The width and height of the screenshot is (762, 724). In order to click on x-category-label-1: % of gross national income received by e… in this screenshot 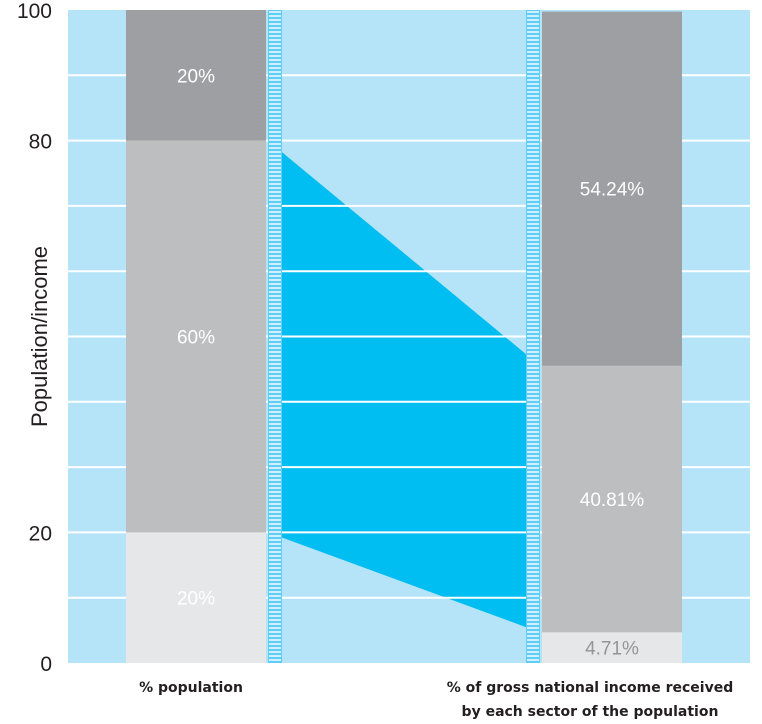, I will do `click(590, 700)`.